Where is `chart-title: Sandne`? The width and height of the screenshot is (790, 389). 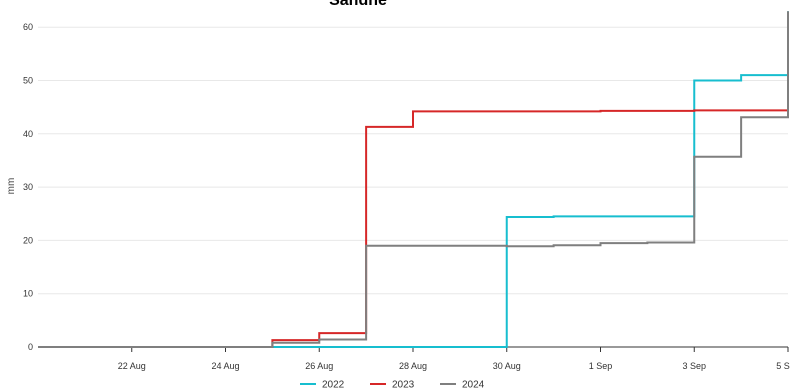 chart-title: Sandne is located at coordinates (358, 4).